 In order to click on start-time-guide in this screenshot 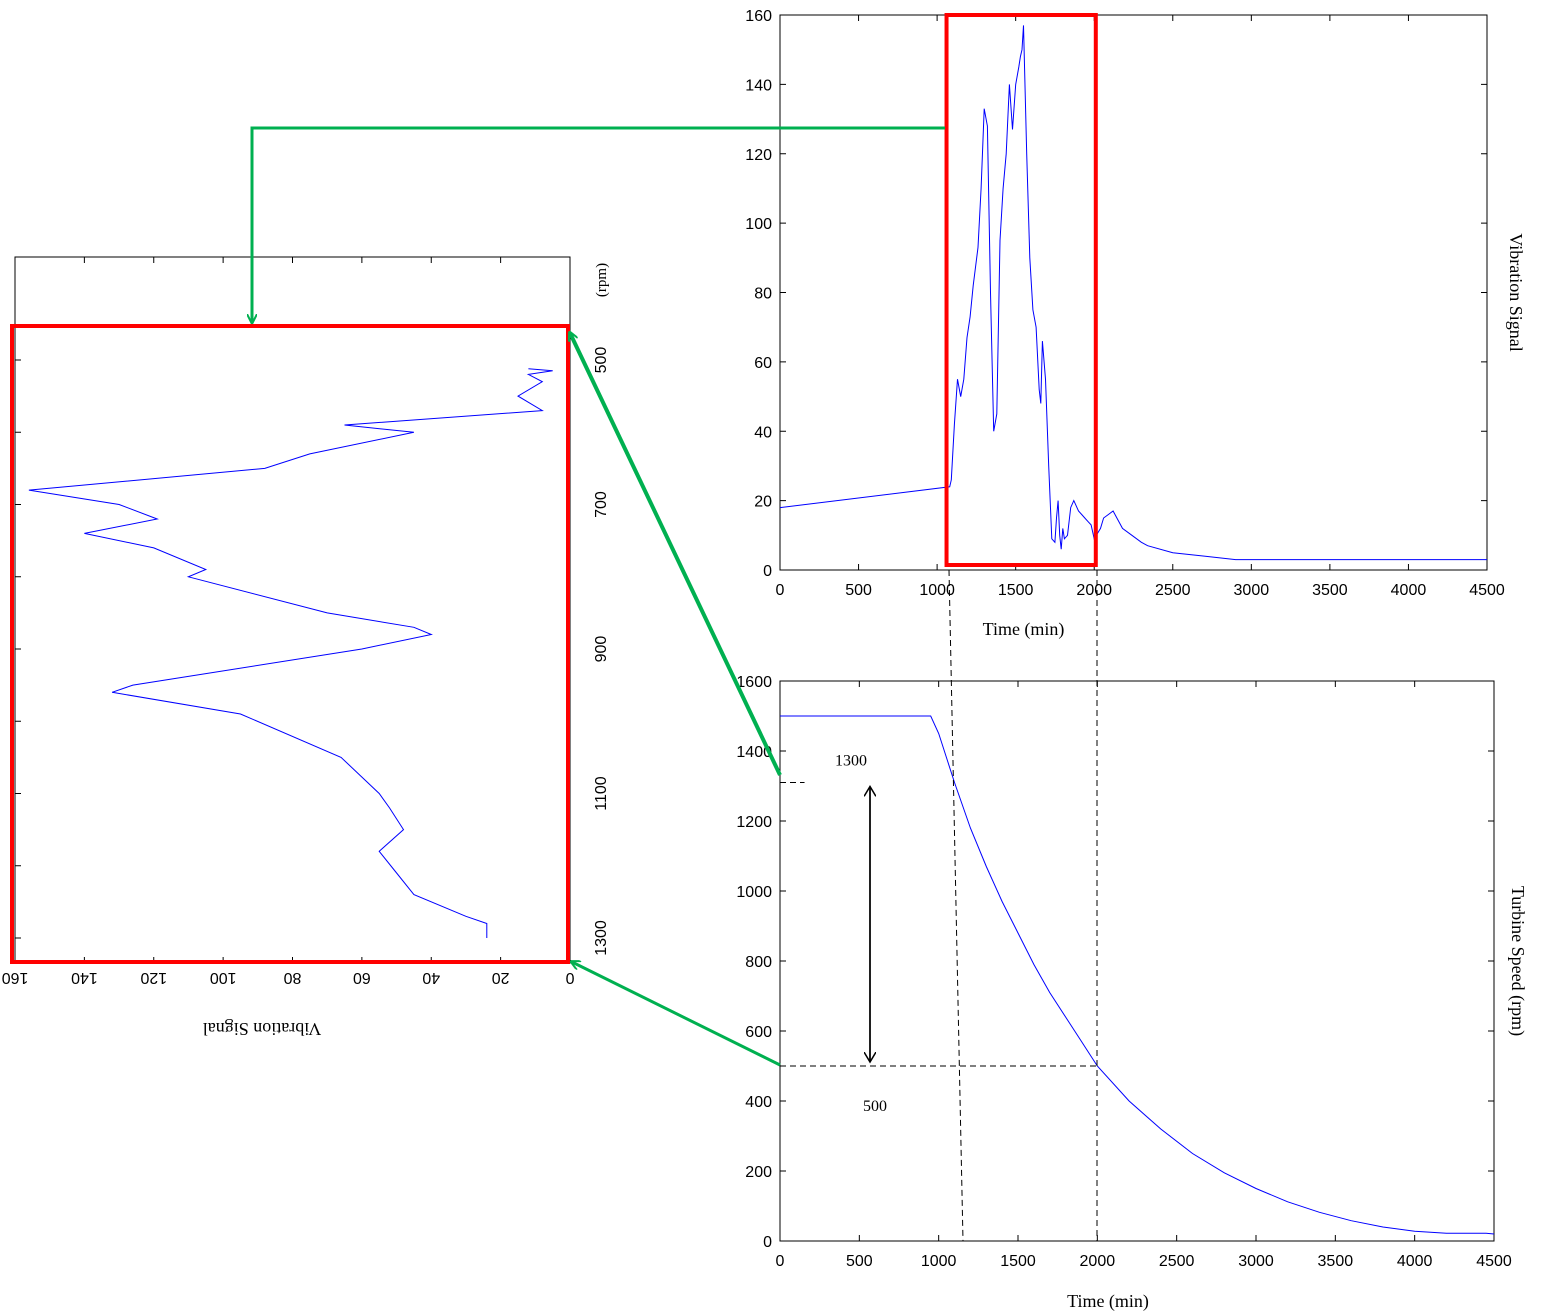, I will do `click(956, 905)`.